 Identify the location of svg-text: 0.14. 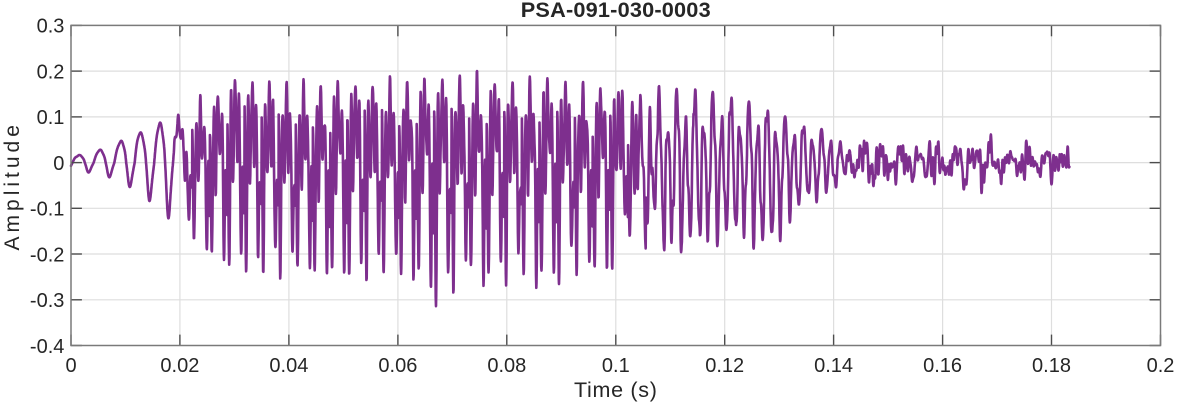
(833, 366).